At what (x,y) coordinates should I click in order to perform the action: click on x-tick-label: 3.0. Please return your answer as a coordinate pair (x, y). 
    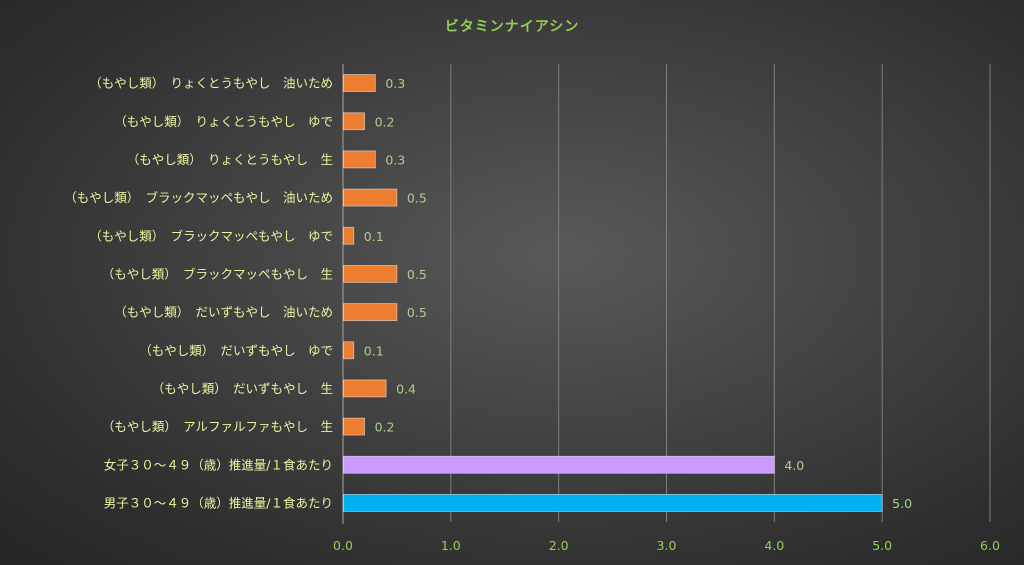
    Looking at the image, I should click on (667, 545).